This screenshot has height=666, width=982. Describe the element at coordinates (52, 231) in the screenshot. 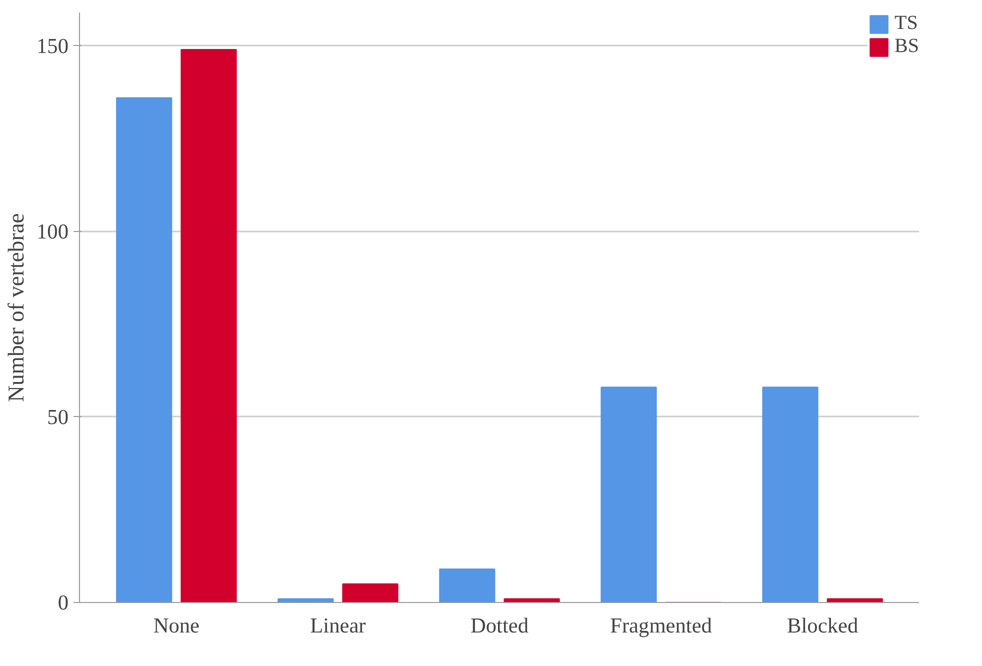

I see `y-tick-label: 100` at that location.